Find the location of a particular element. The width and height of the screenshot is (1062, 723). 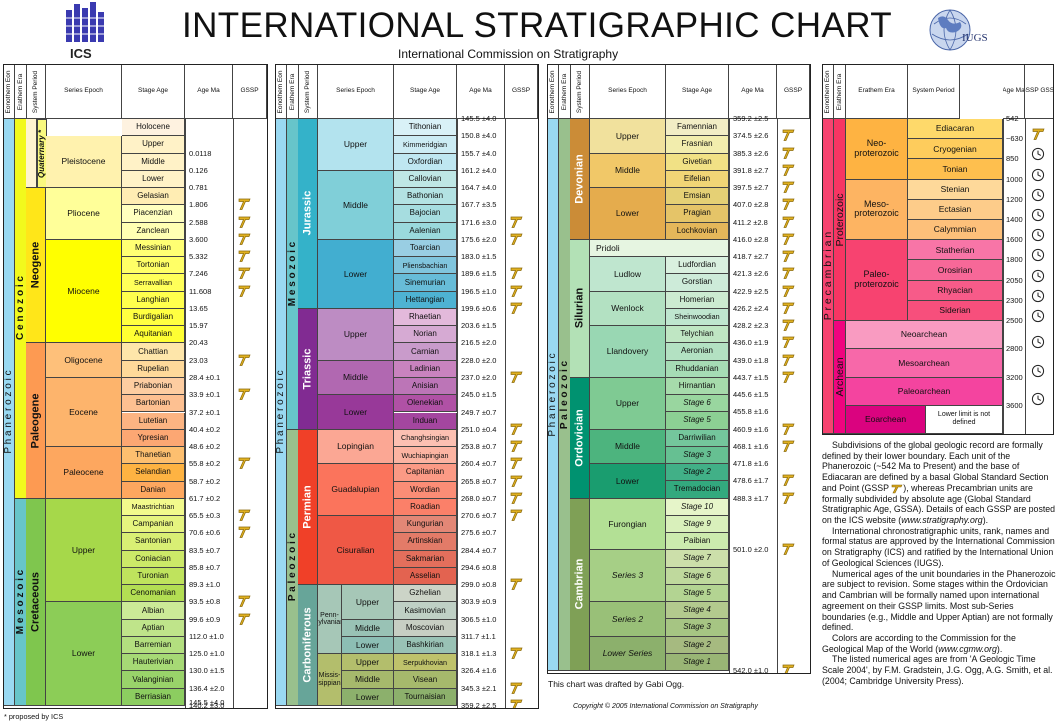

stage-cell: Stage 9 is located at coordinates (697, 524).